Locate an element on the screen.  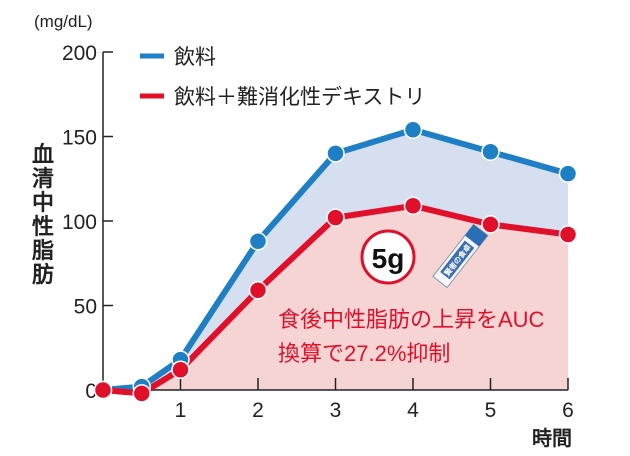
y-unit-label: (mg/dL) is located at coordinates (63, 21).